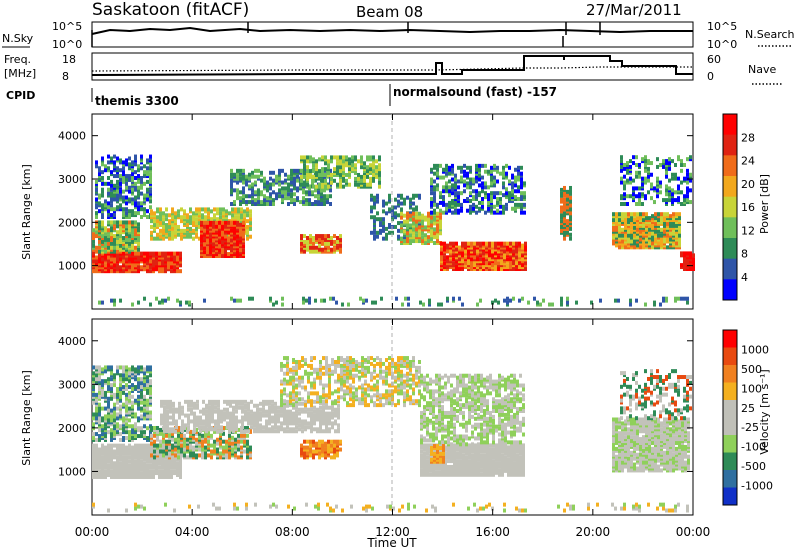 This screenshot has height=554, width=800. I want to click on nsearch-tick-top: 10^5, so click(722, 26).